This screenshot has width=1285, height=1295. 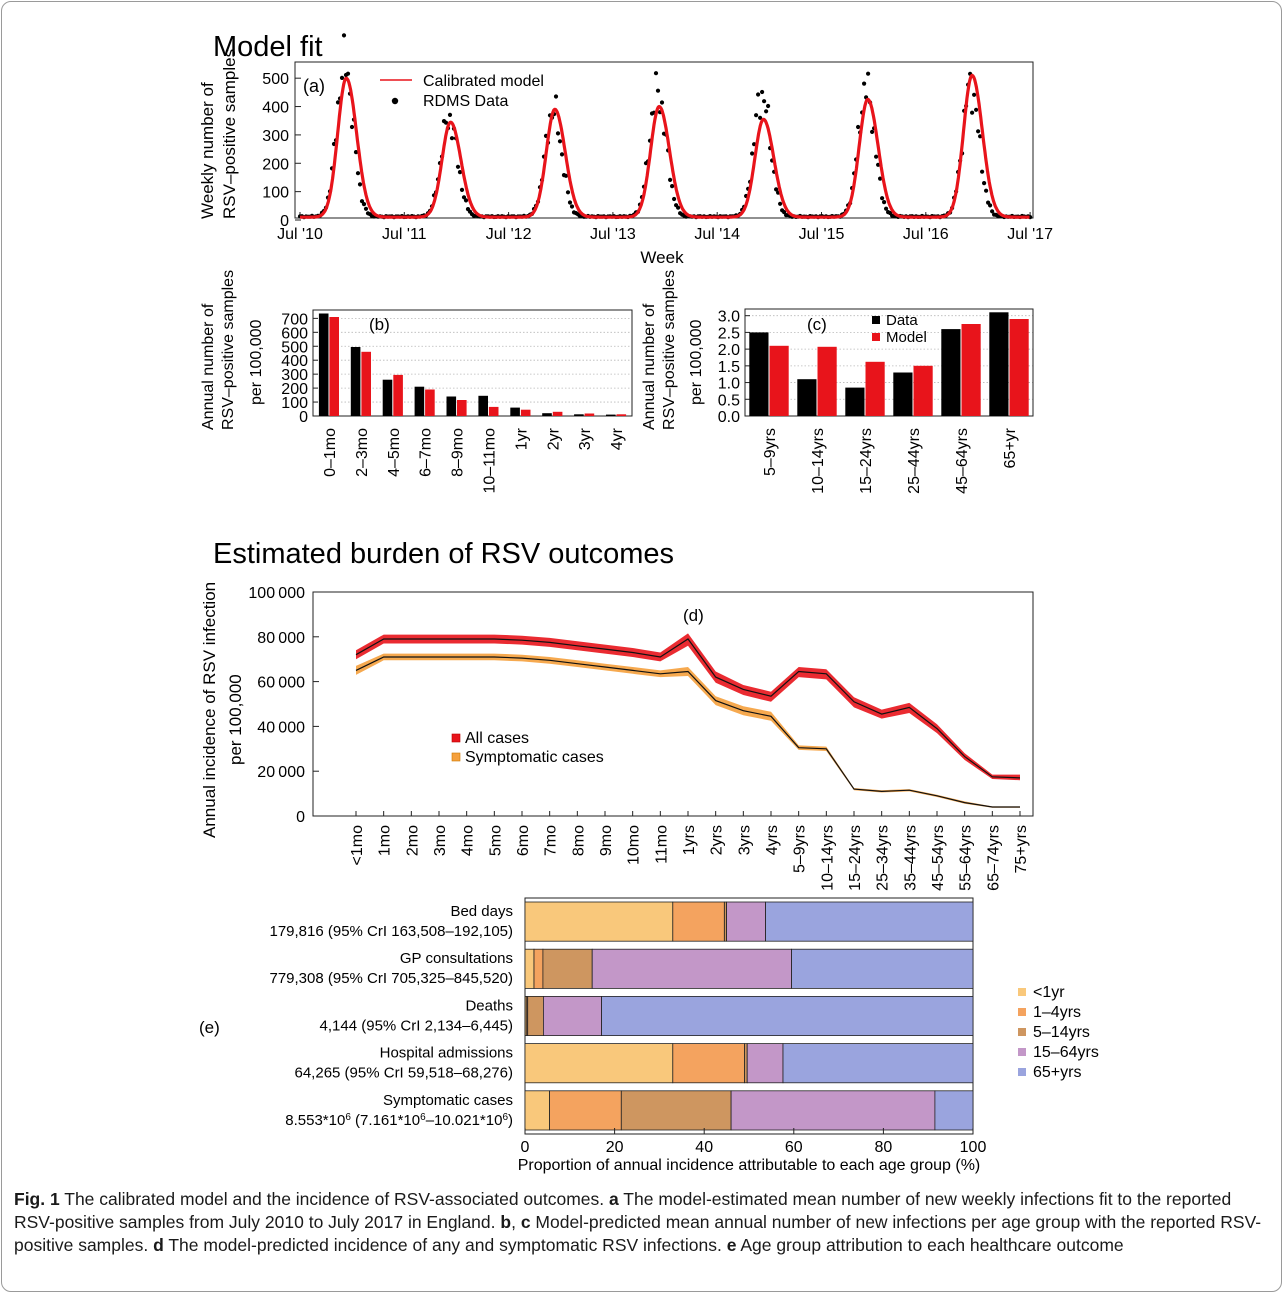 What do you see at coordinates (379, 324) in the screenshot?
I see `panel-b-tag: (b)` at bounding box center [379, 324].